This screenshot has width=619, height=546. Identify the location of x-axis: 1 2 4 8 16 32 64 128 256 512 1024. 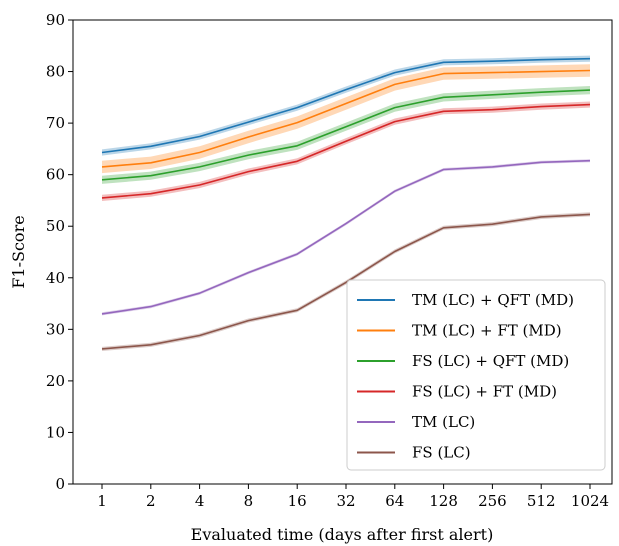
(353, 497).